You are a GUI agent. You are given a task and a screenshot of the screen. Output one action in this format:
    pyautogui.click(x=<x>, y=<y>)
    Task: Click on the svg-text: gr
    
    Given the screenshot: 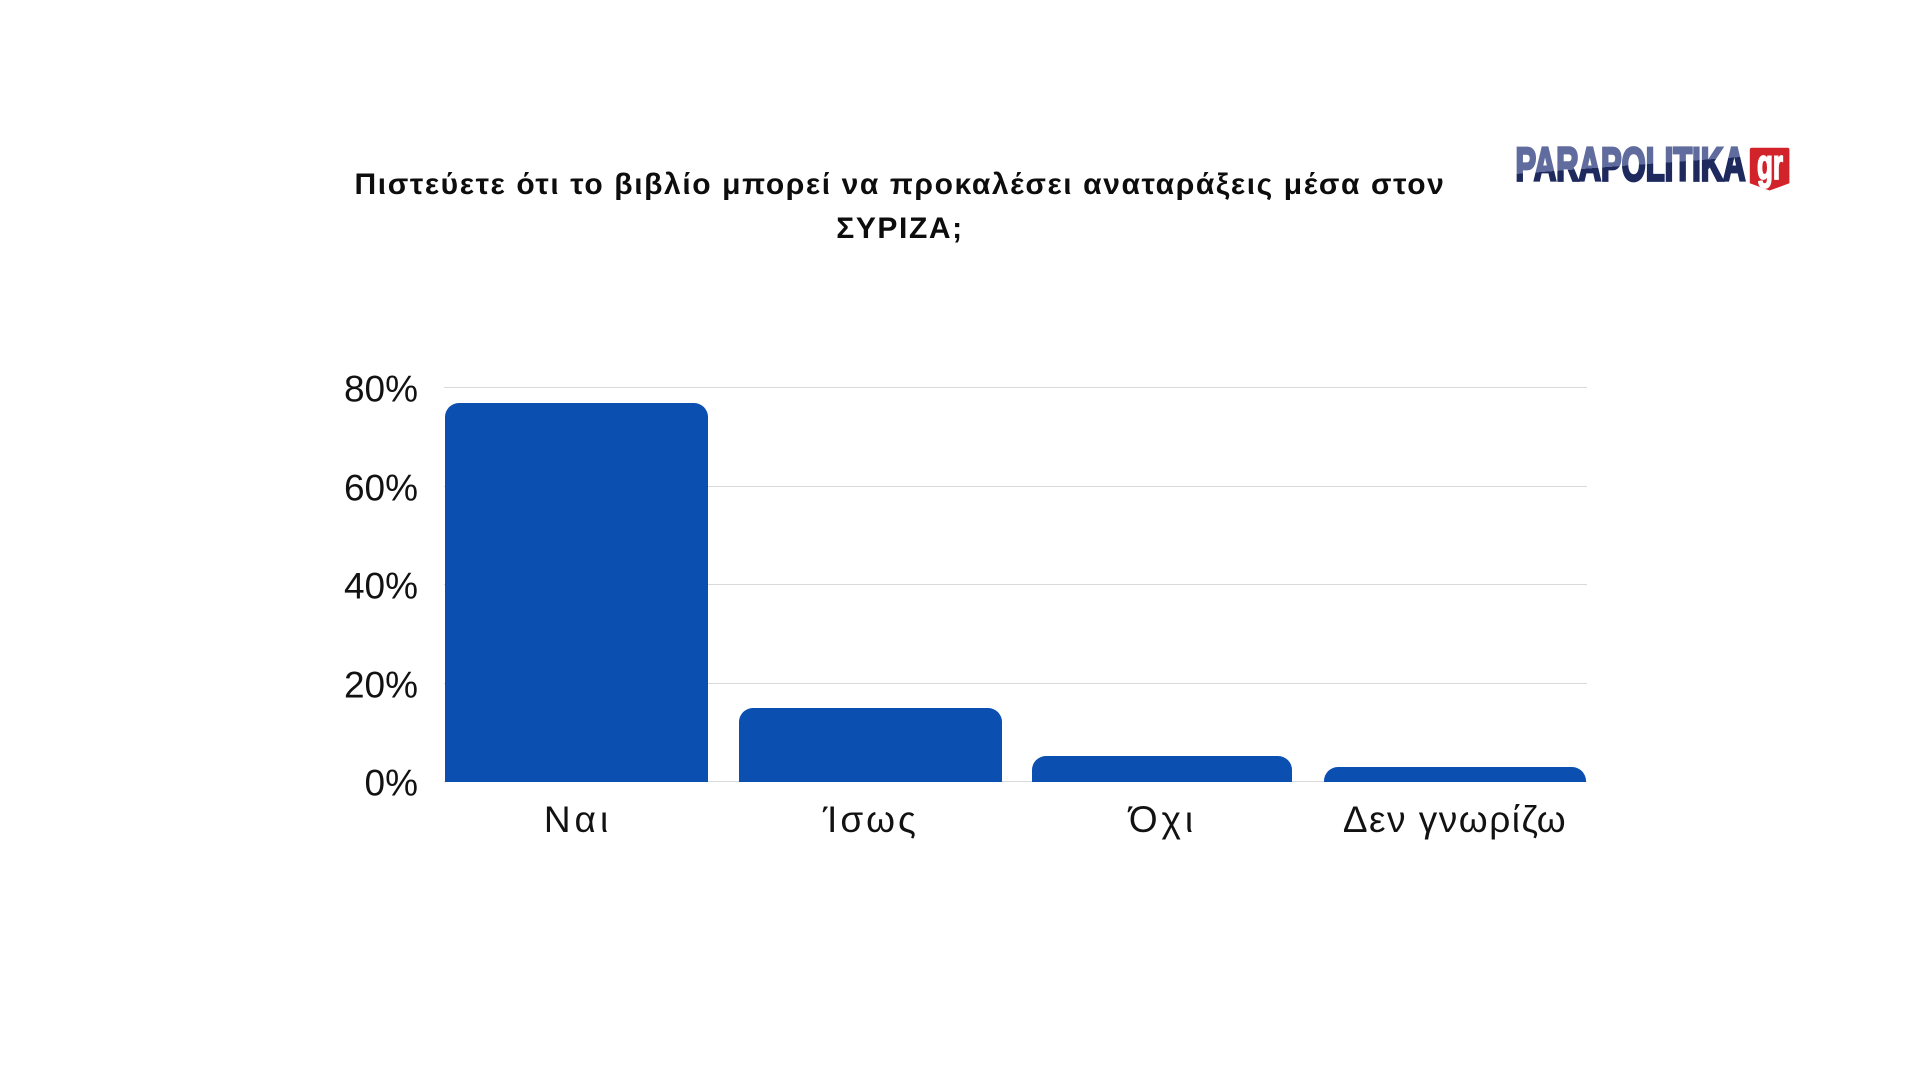 What is the action you would take?
    pyautogui.click(x=1770, y=165)
    